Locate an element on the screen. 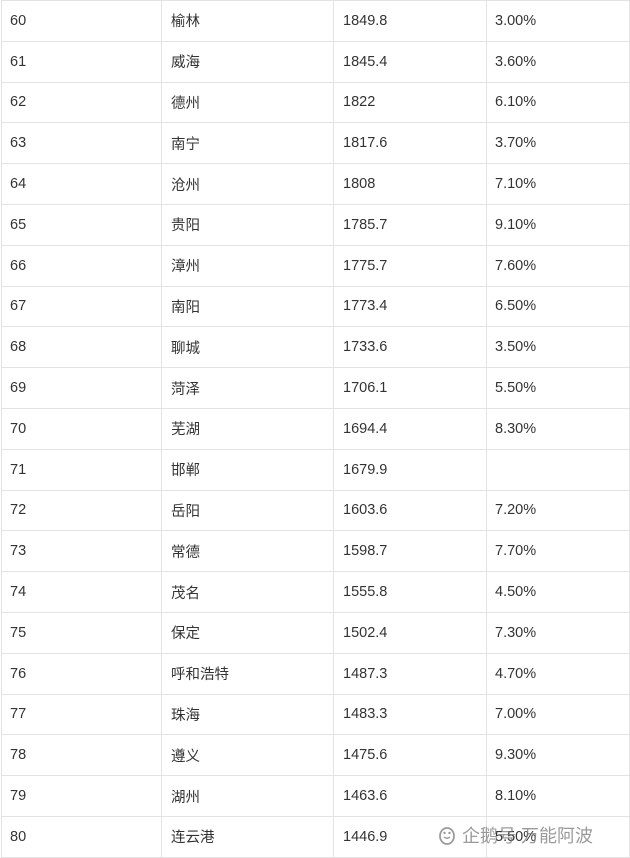 The height and width of the screenshot is (858, 630). city-cell: 邯郸 is located at coordinates (247, 469).